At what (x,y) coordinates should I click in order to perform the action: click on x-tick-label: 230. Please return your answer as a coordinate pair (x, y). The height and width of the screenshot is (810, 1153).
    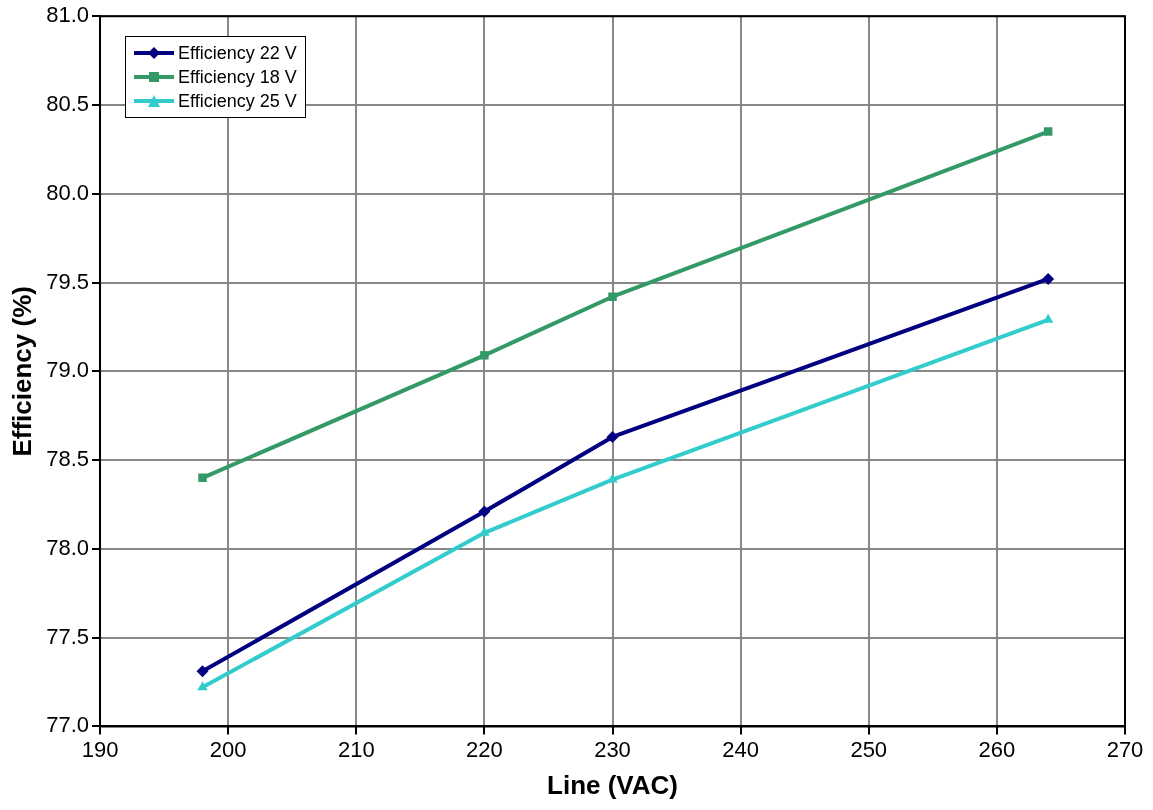
    Looking at the image, I should click on (612, 749).